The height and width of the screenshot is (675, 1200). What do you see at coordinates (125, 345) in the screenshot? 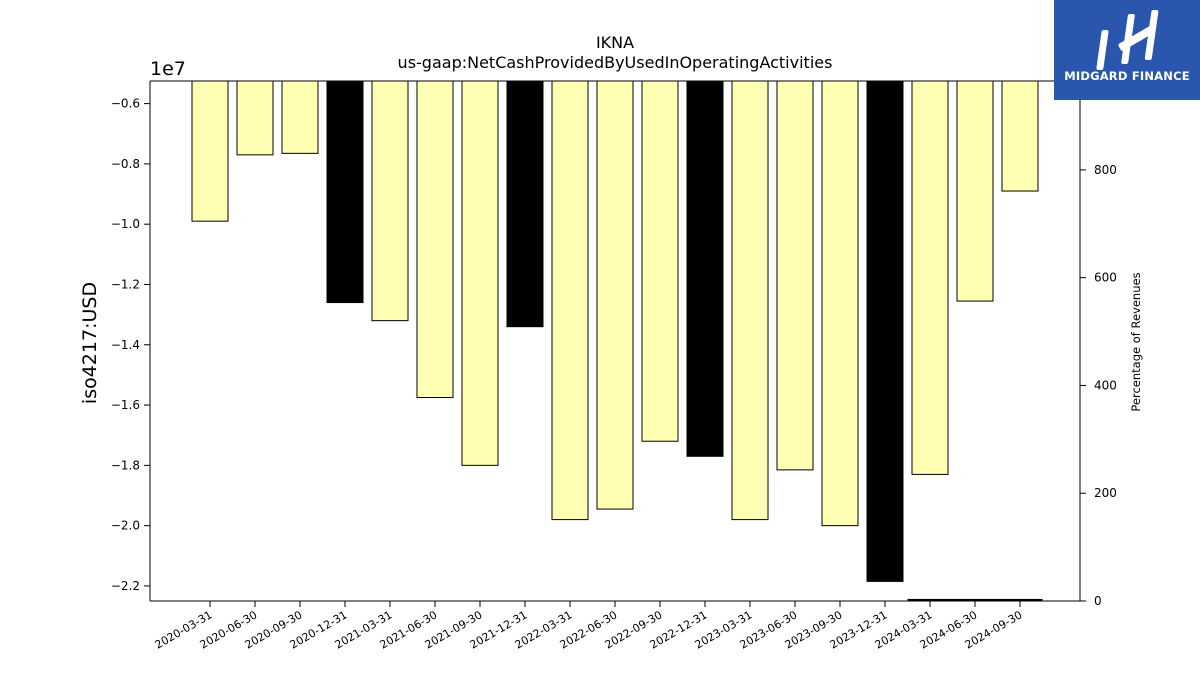
I see `y-tick-label: −1.4` at bounding box center [125, 345].